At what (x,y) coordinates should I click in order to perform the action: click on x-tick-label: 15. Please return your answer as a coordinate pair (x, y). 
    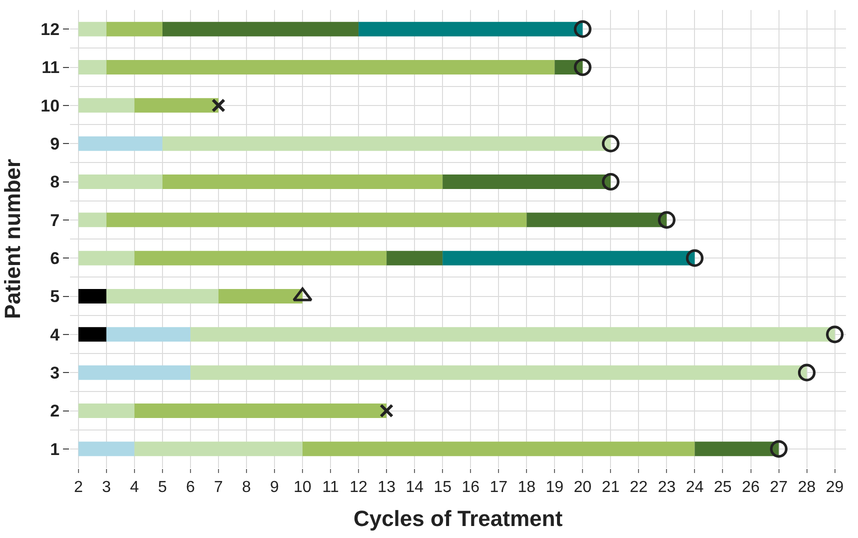
    Looking at the image, I should click on (443, 487).